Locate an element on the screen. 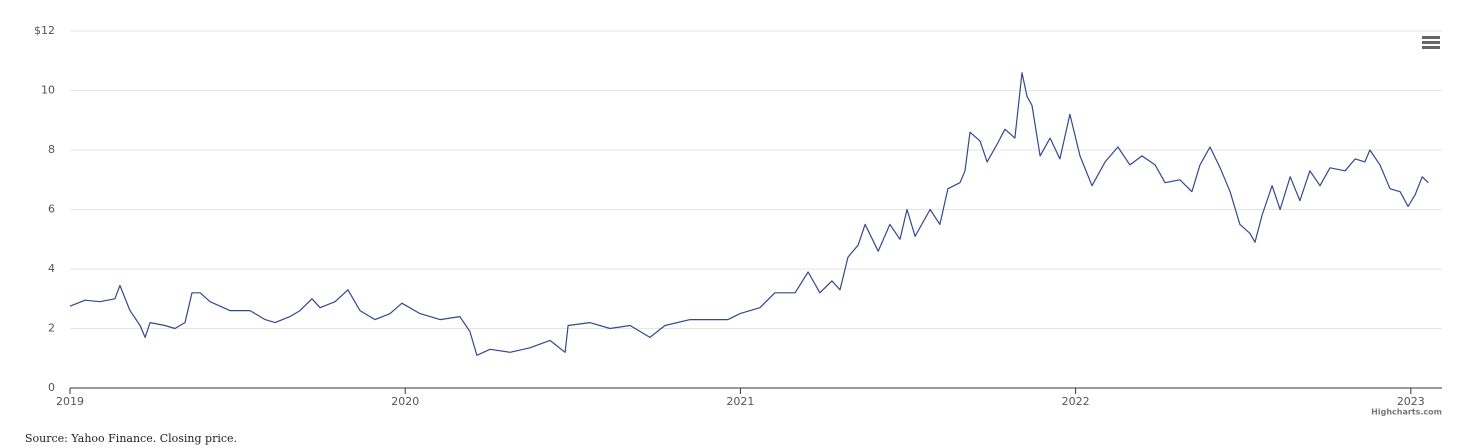 This screenshot has height=448, width=1462. credit: Highcharts.com is located at coordinates (1406, 412).